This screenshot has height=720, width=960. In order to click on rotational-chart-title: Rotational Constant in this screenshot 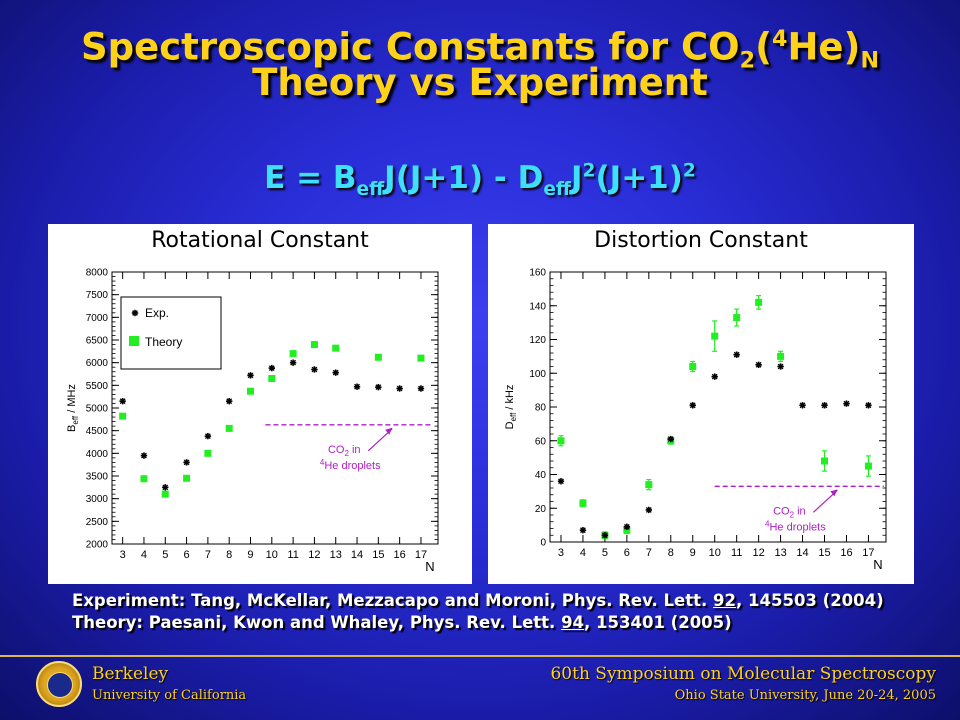, I will do `click(260, 241)`.